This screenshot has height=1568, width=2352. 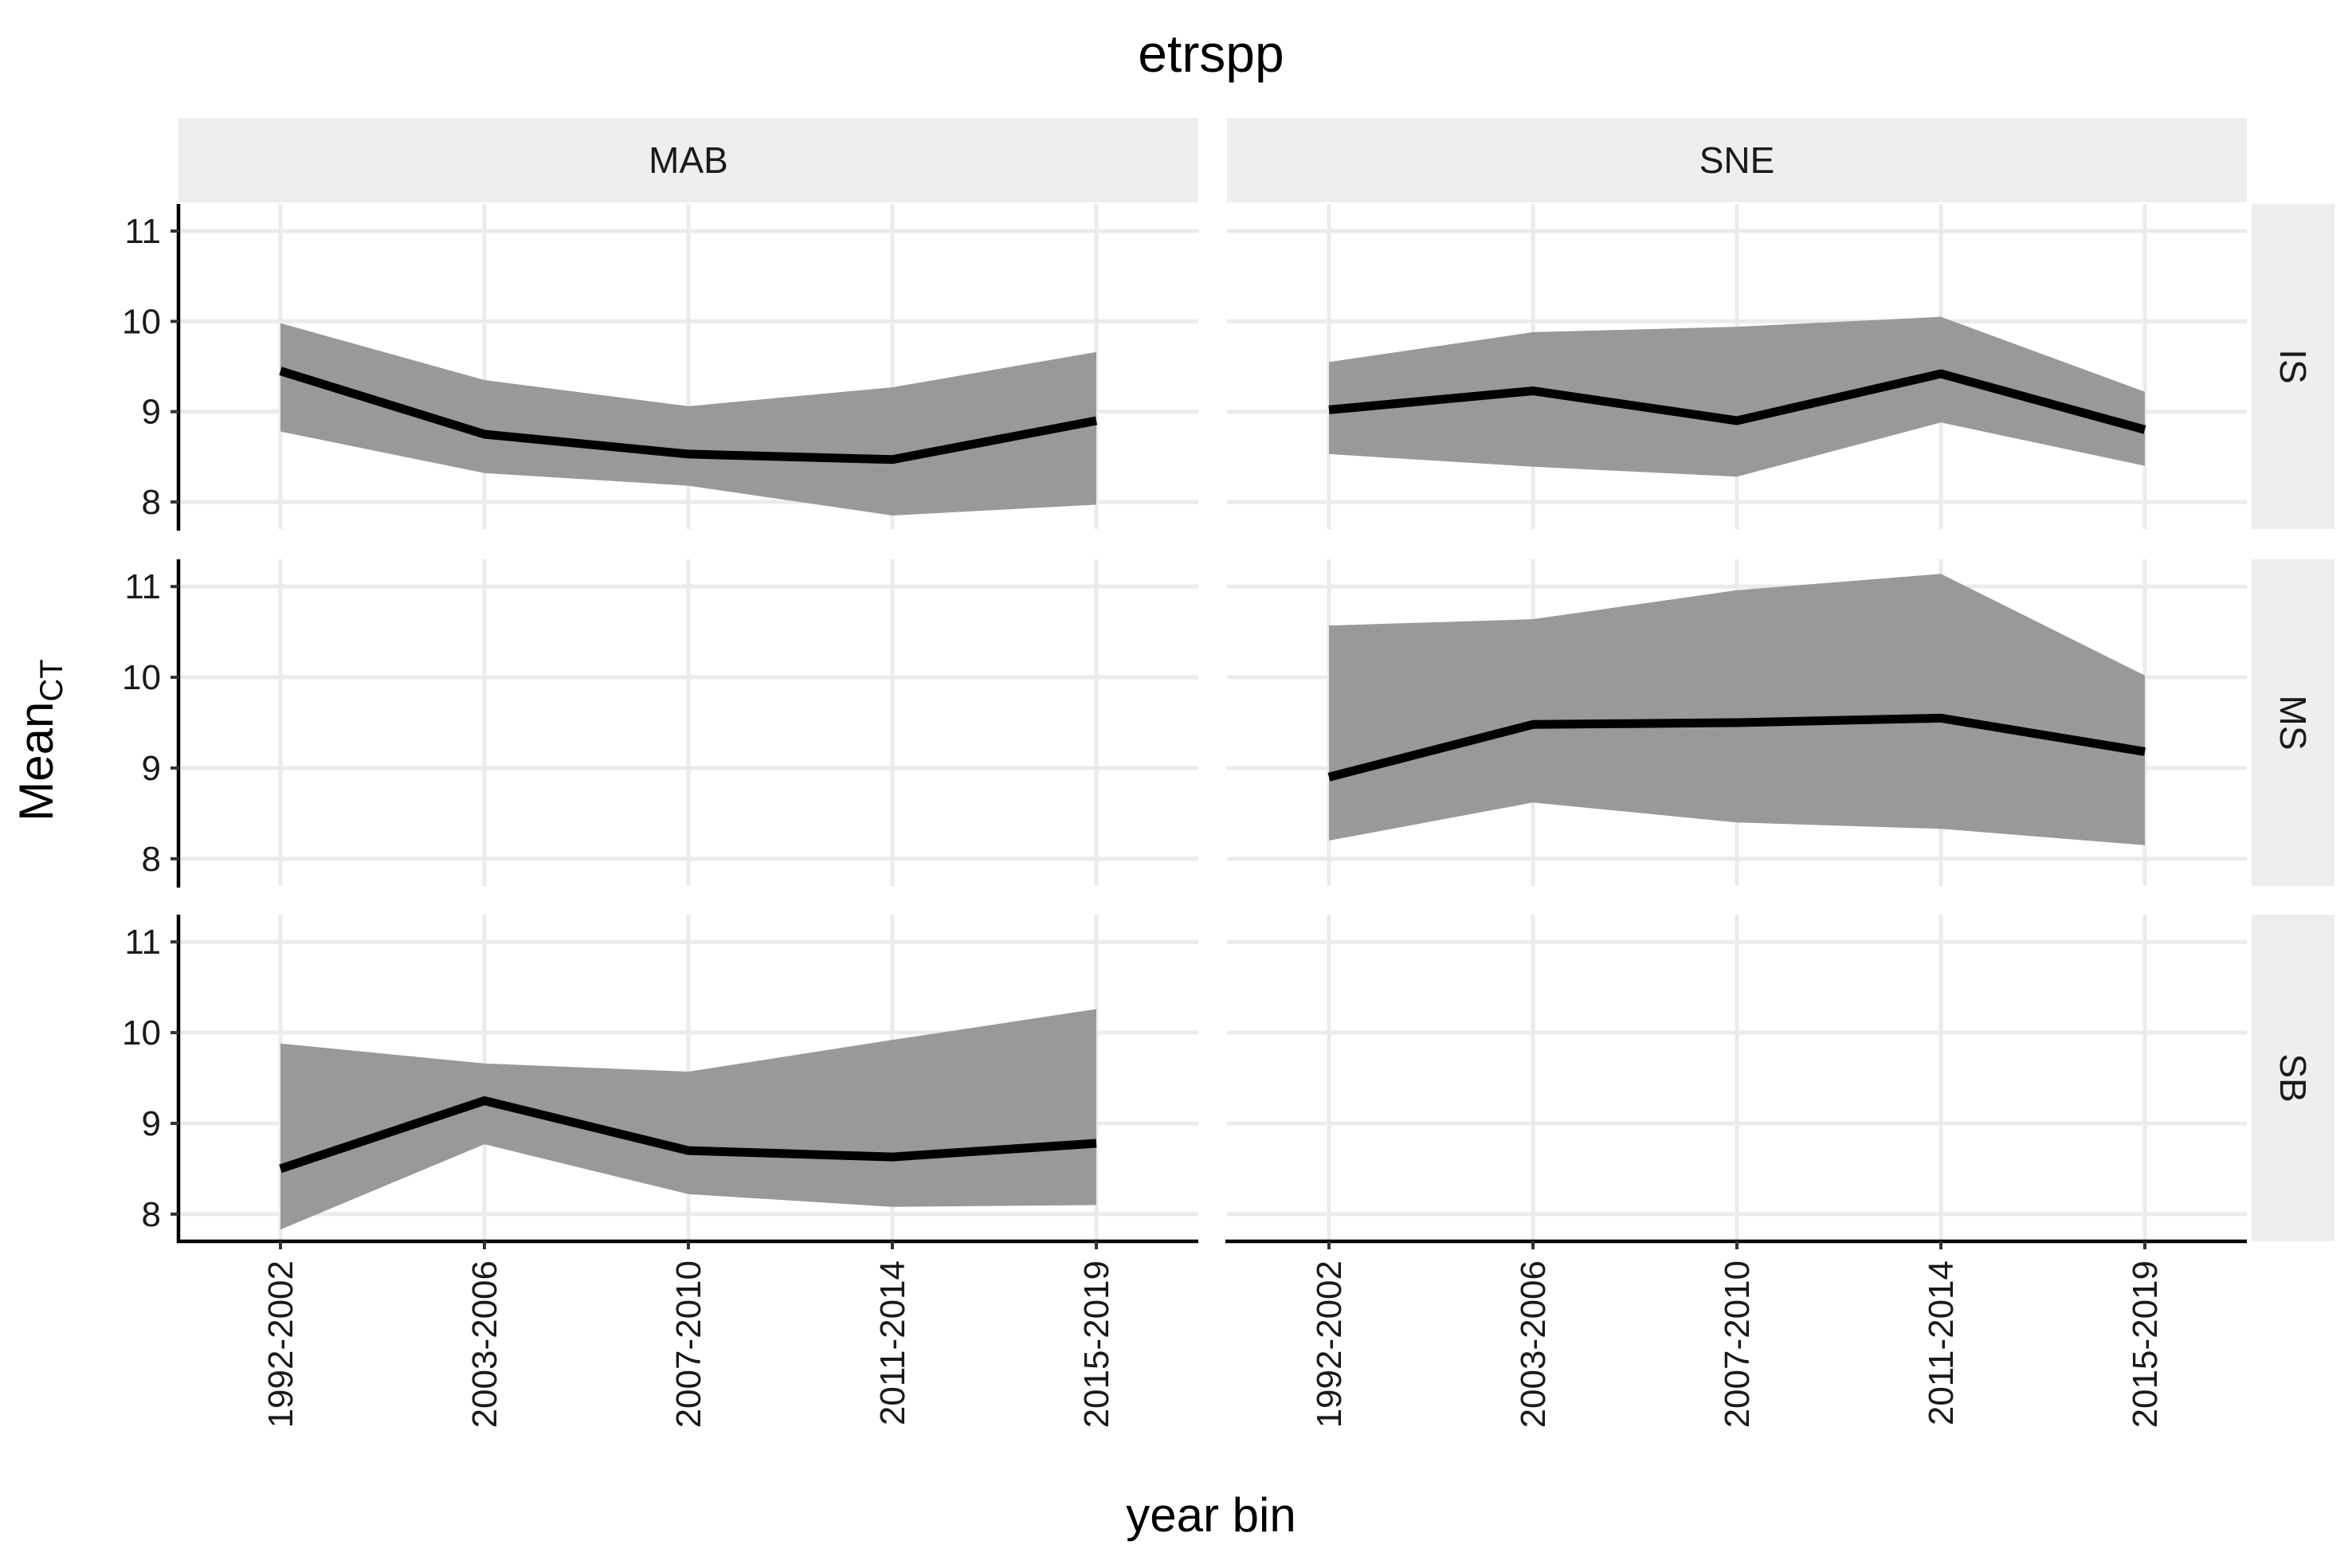 I want to click on panel-mab-is: 8 9 10 11, so click(x=660, y=367).